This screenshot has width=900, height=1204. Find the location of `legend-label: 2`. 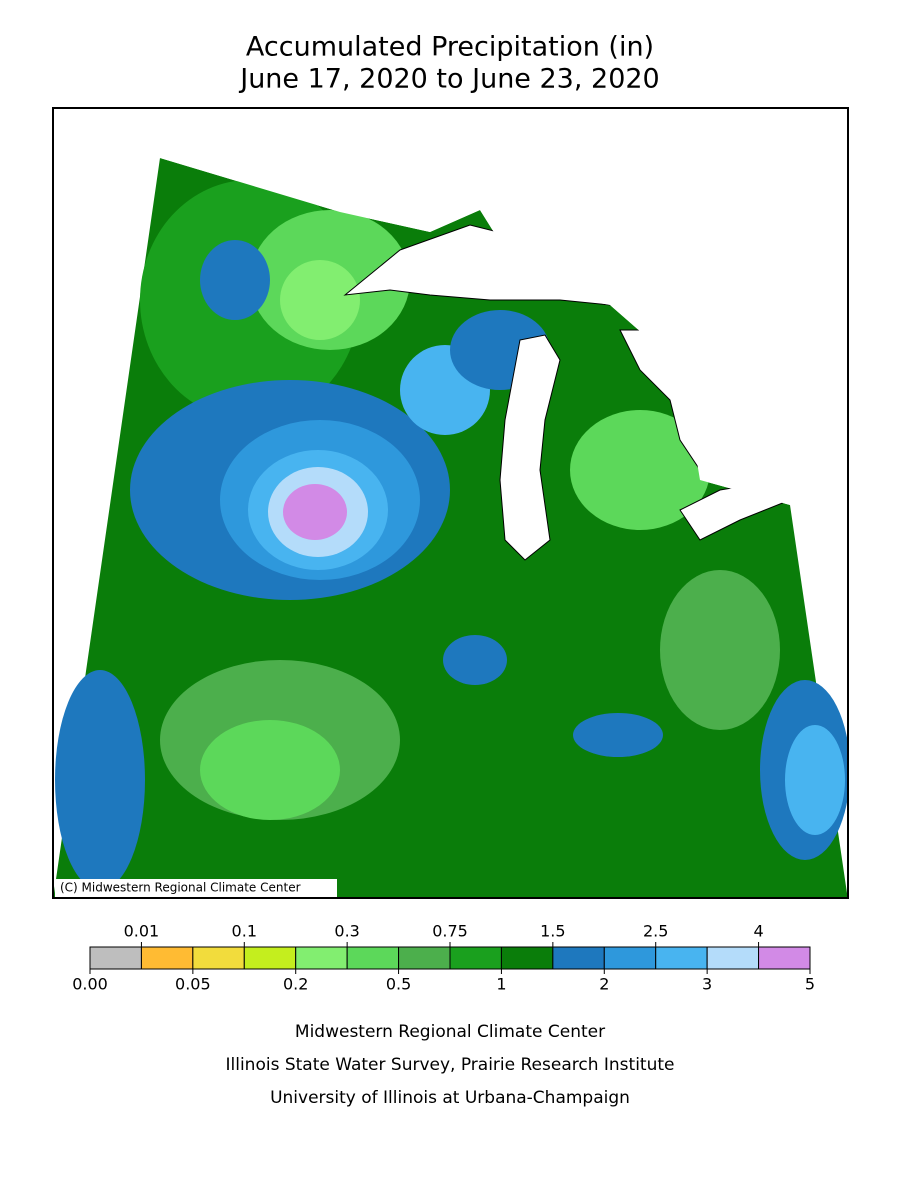

legend-label: 2 is located at coordinates (604, 984).